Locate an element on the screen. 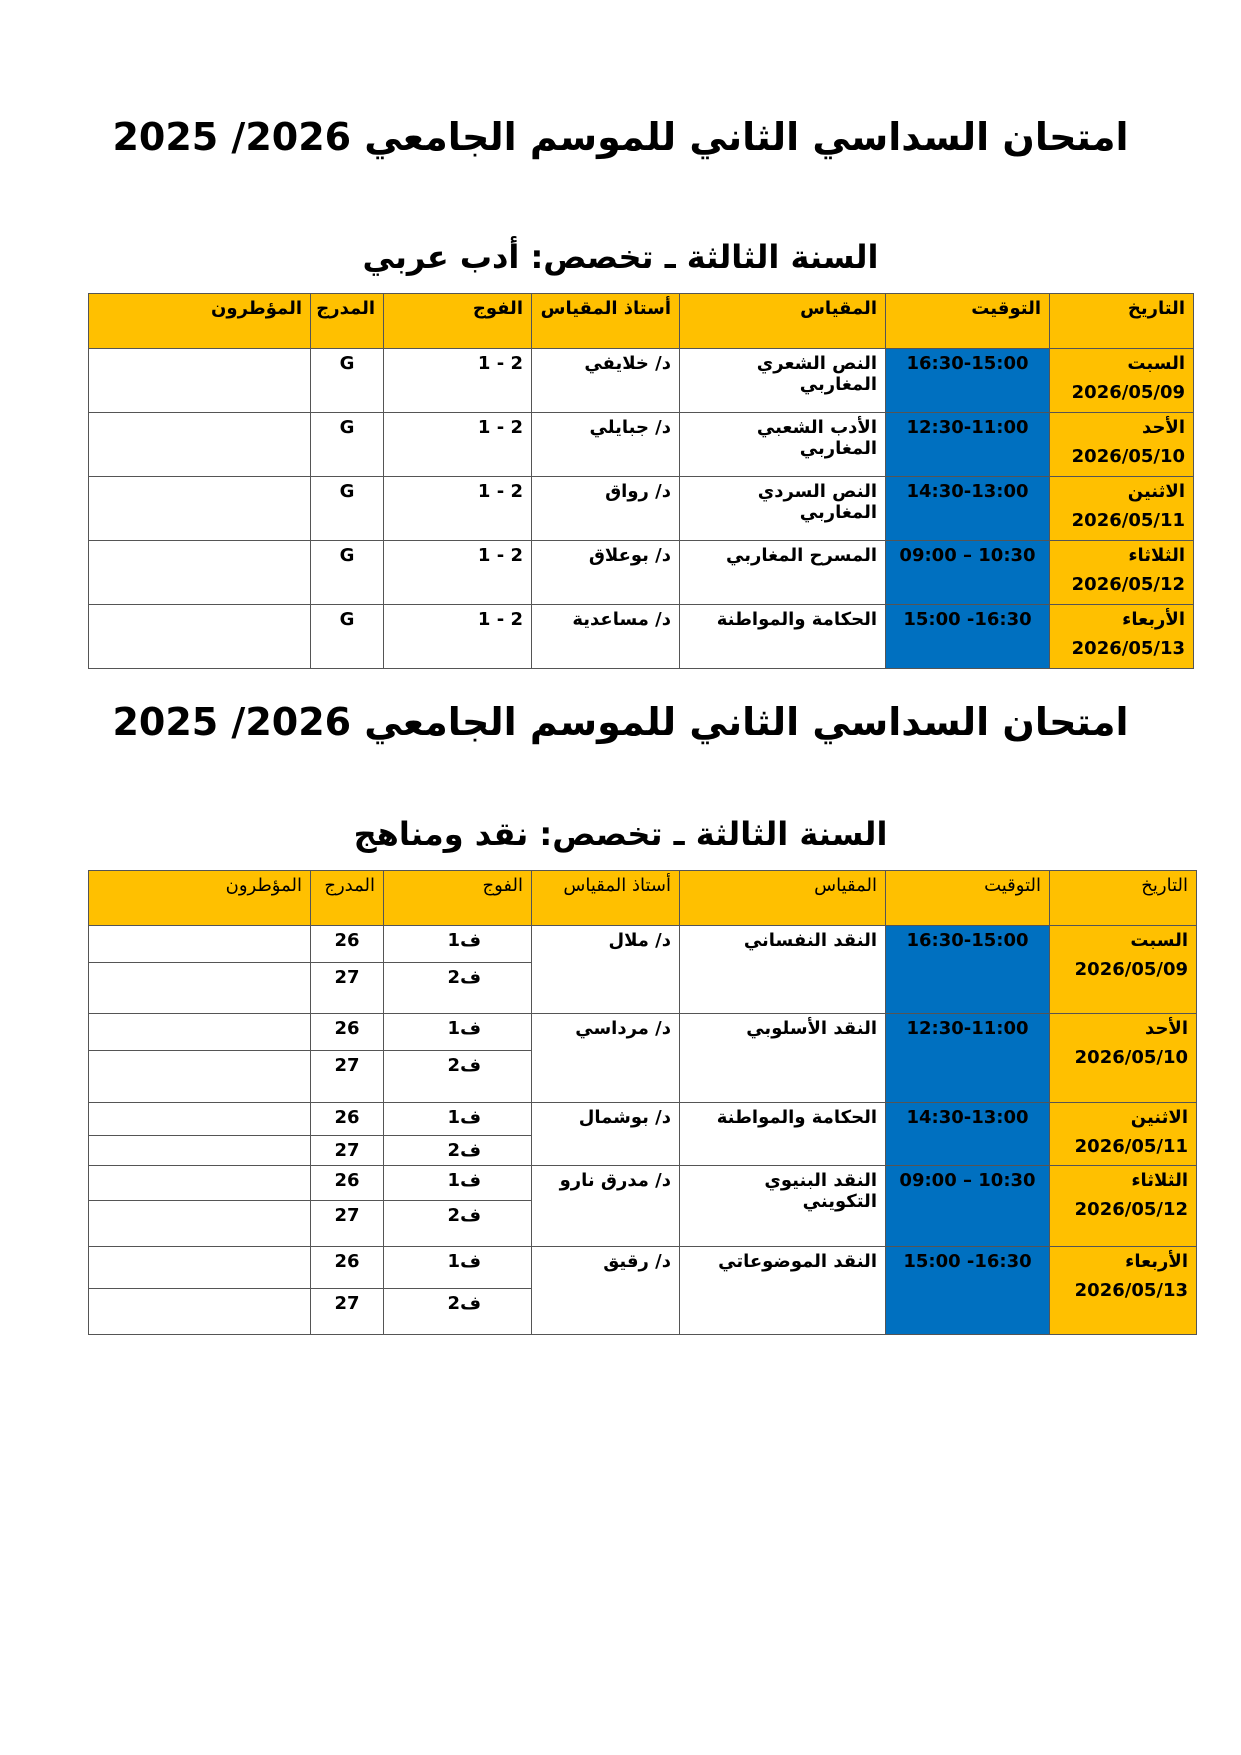  teacher-cell: د/ خلايفي is located at coordinates (605, 380).